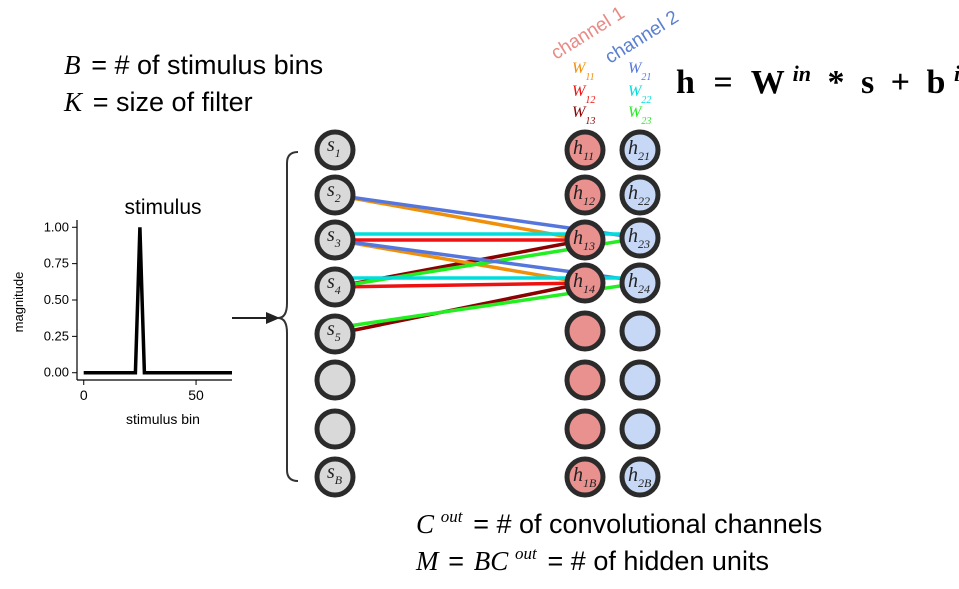  What do you see at coordinates (802, 73) in the screenshot?
I see `formula-W-sup: in` at bounding box center [802, 73].